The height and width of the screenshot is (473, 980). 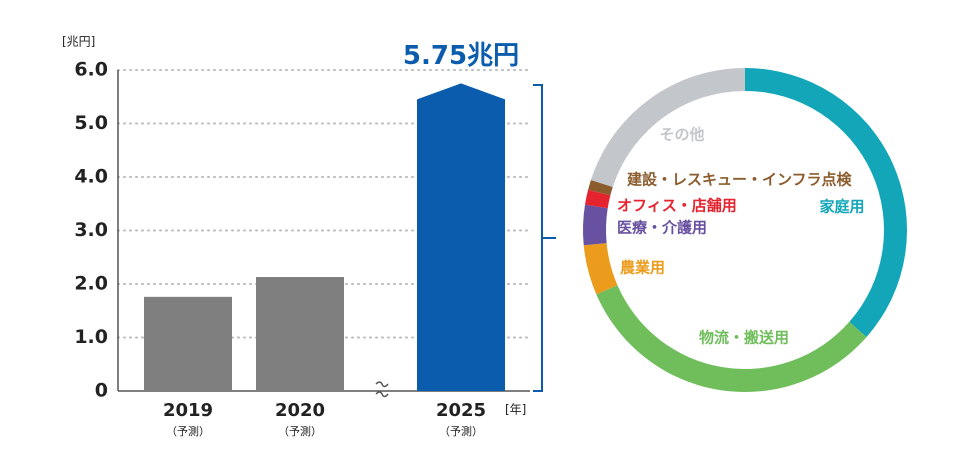 I want to click on segment-label: オフィス・店舗用, so click(x=677, y=206).